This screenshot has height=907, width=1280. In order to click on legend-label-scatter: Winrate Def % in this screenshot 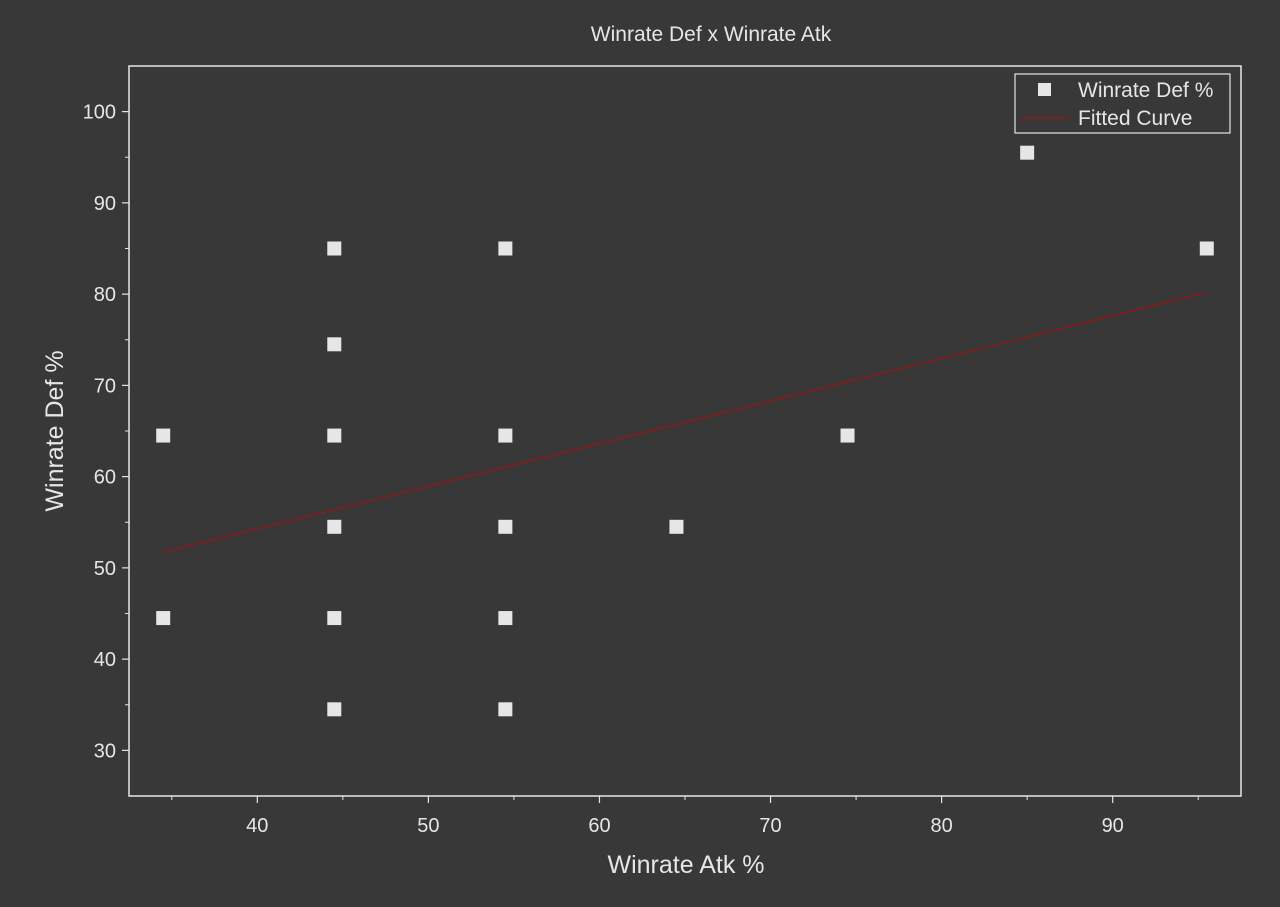, I will do `click(1145, 90)`.